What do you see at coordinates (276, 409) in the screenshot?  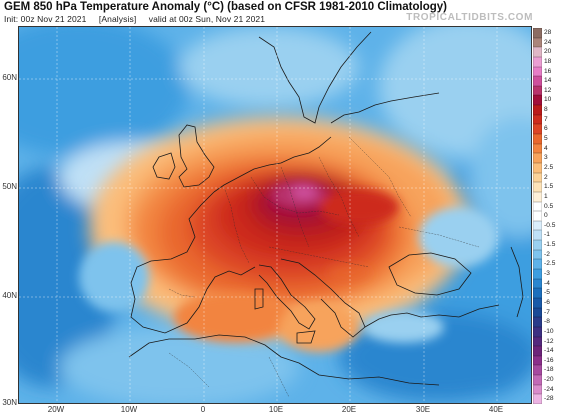 I see `lon-label-10e: 10E` at bounding box center [276, 409].